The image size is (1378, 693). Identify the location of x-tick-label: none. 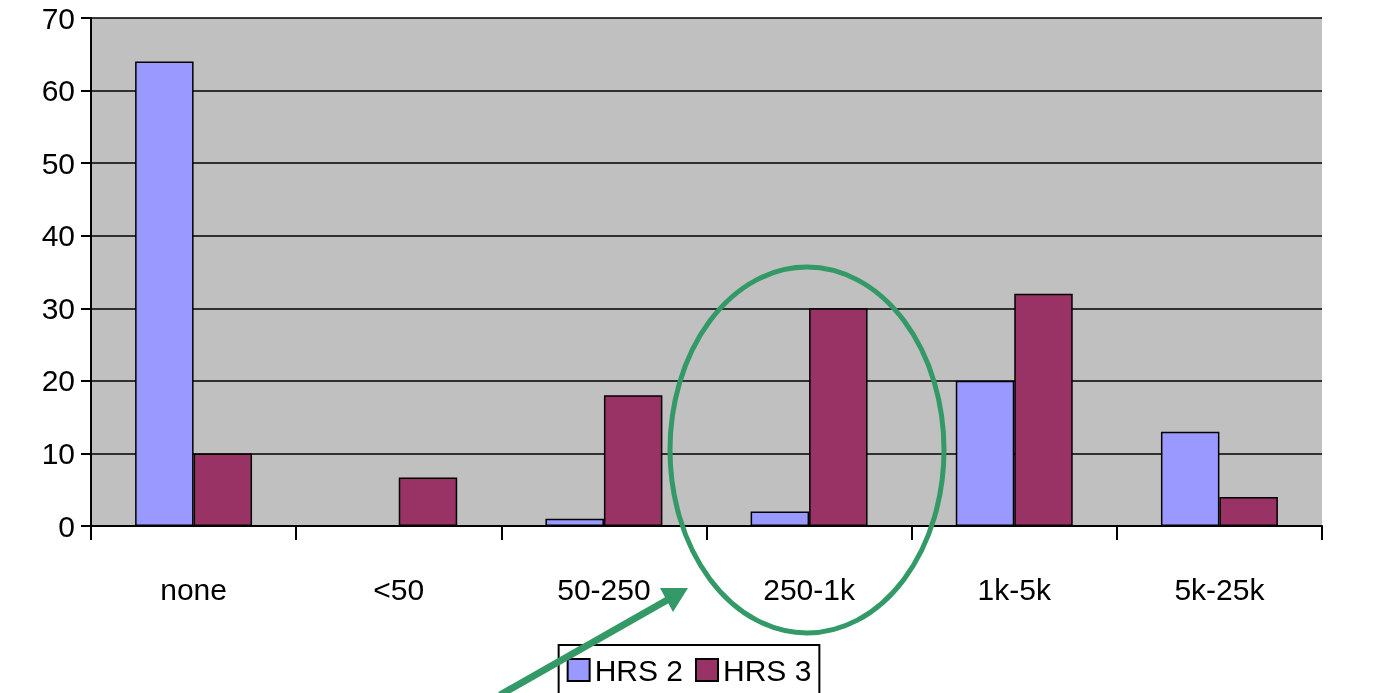
(193, 589).